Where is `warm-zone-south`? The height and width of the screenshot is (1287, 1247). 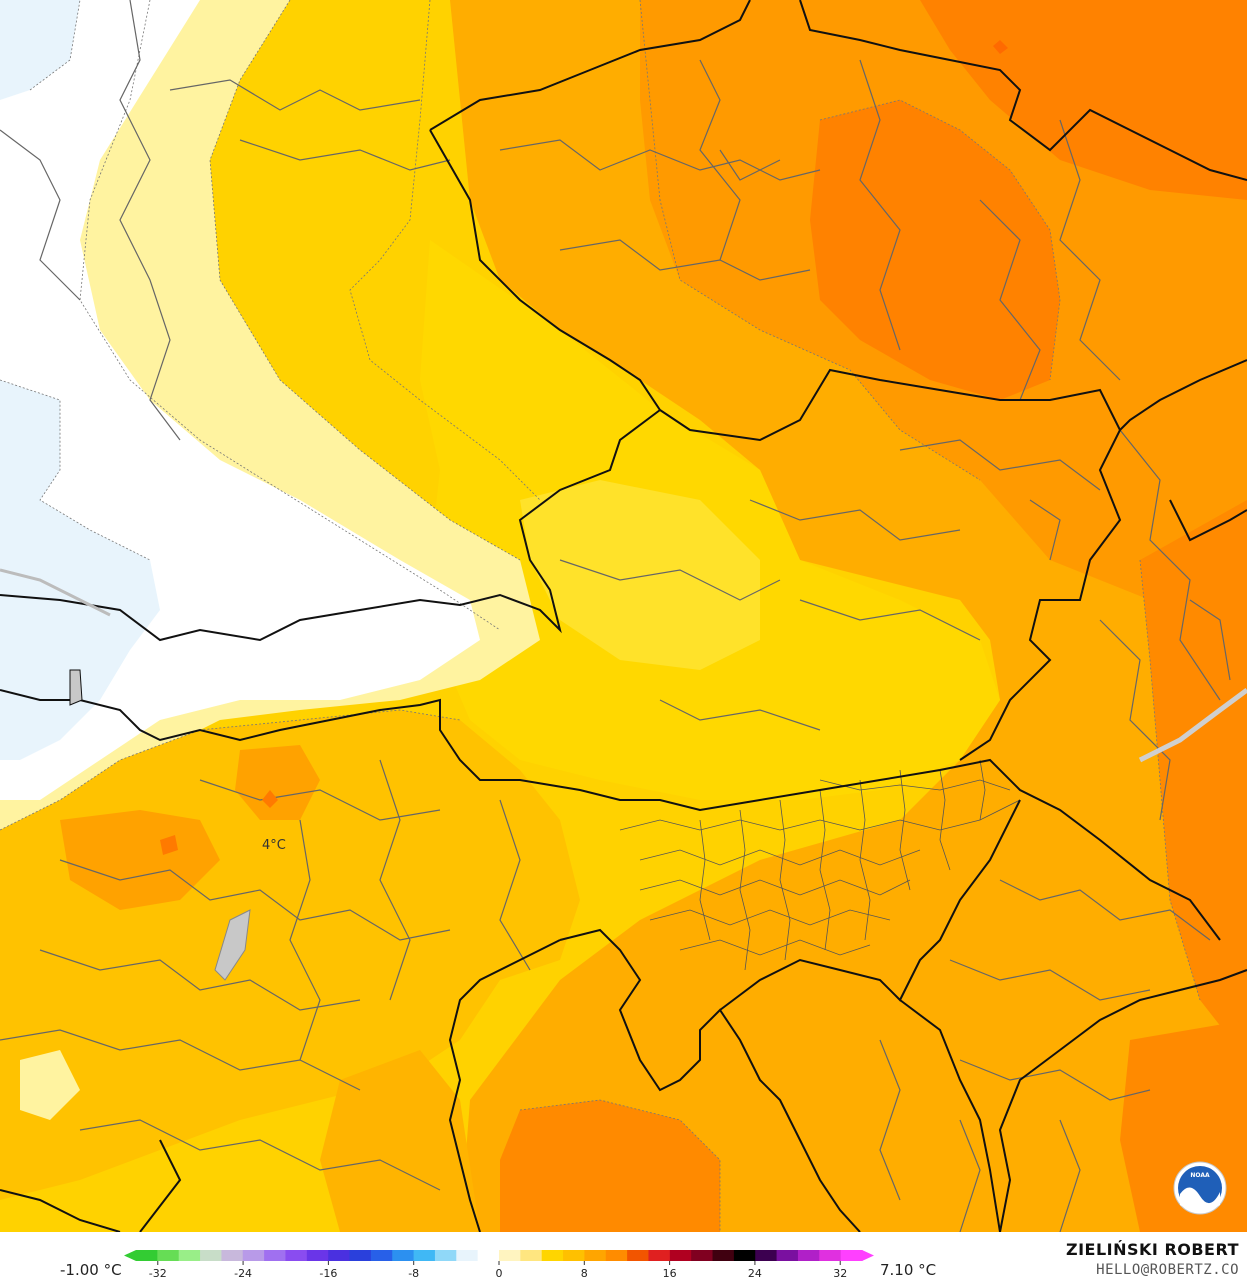
warm-zone-south is located at coordinates (400, 1141).